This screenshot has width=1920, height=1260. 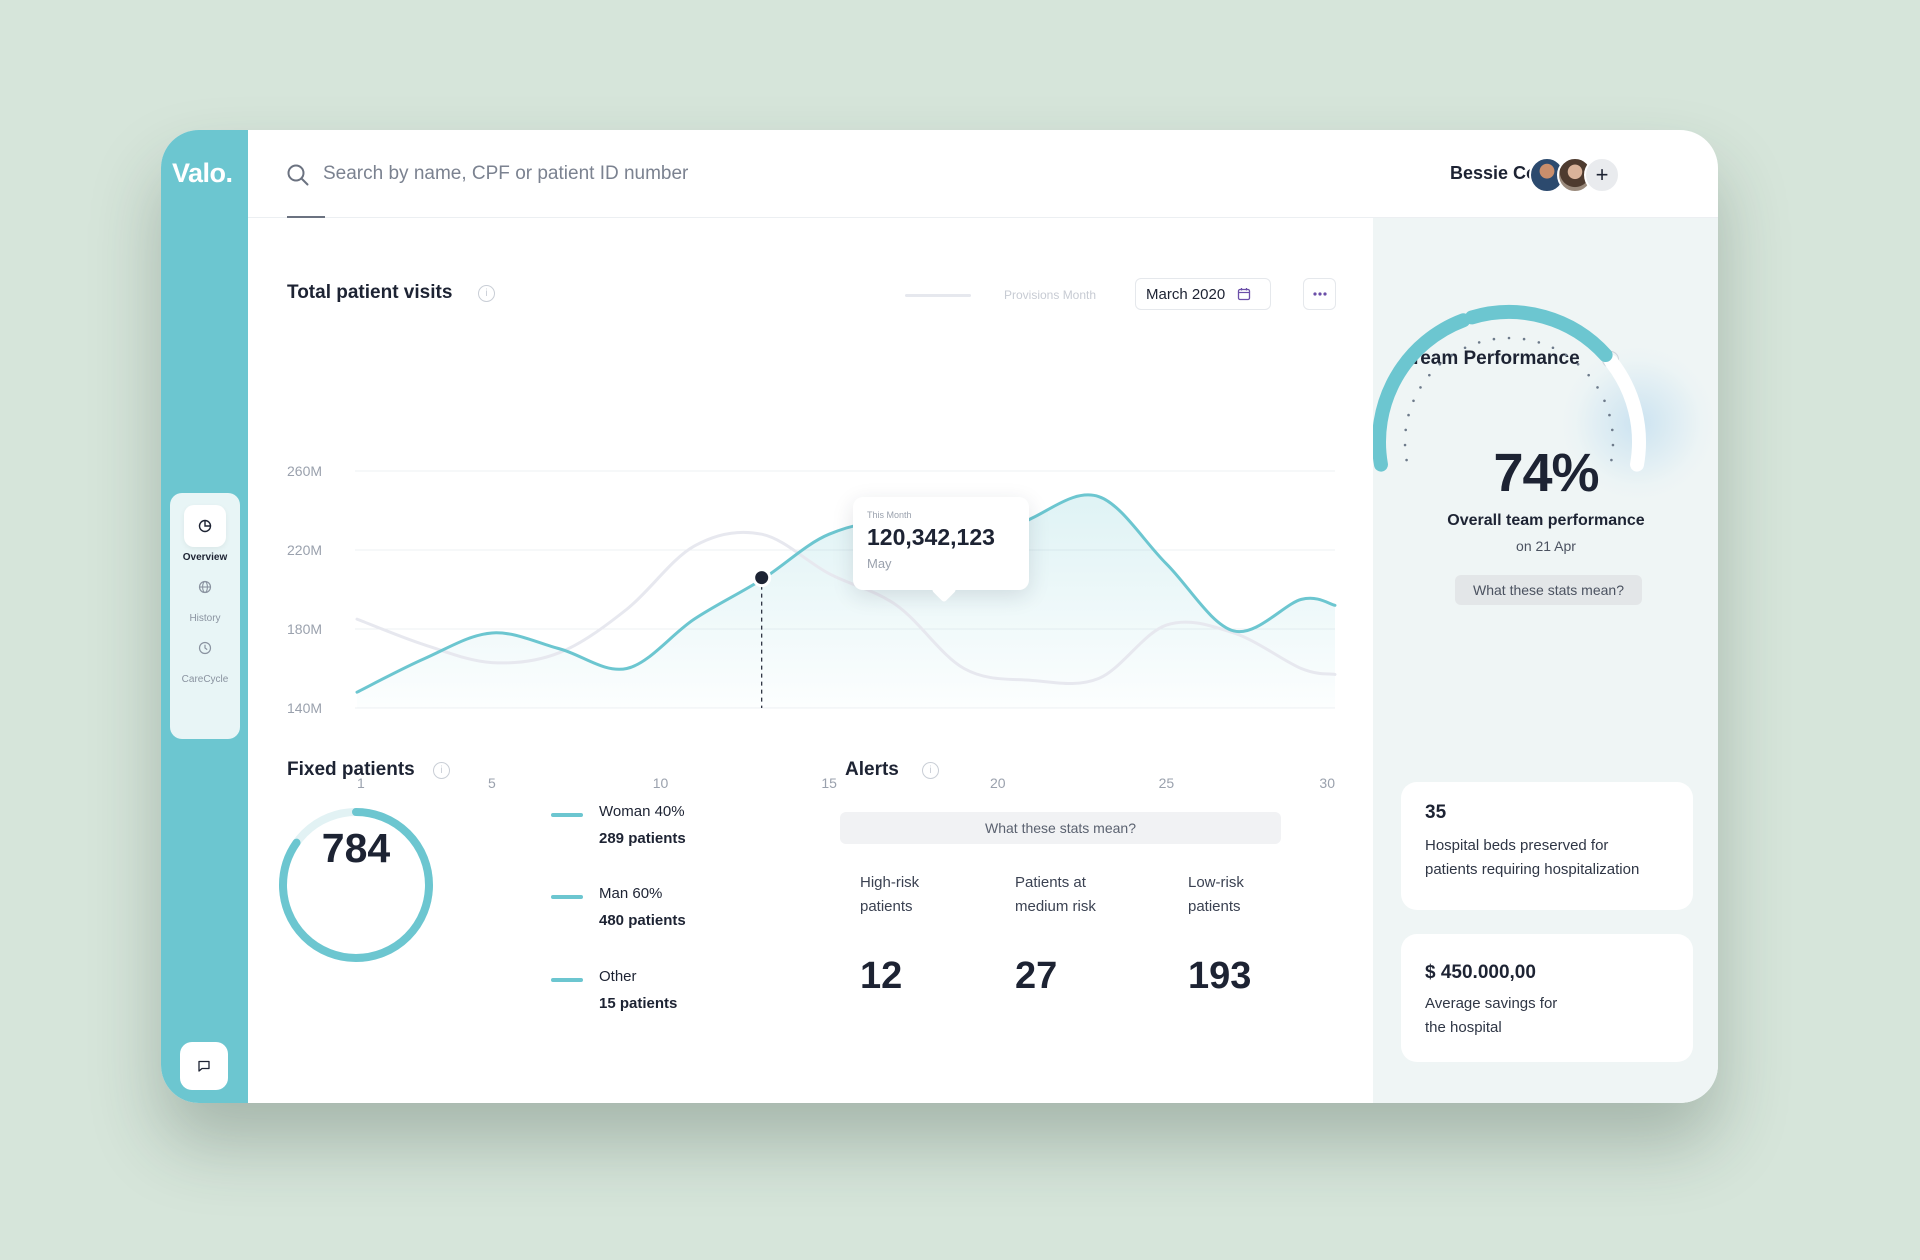 I want to click on sidebar-item-label: History, so click(x=205, y=618).